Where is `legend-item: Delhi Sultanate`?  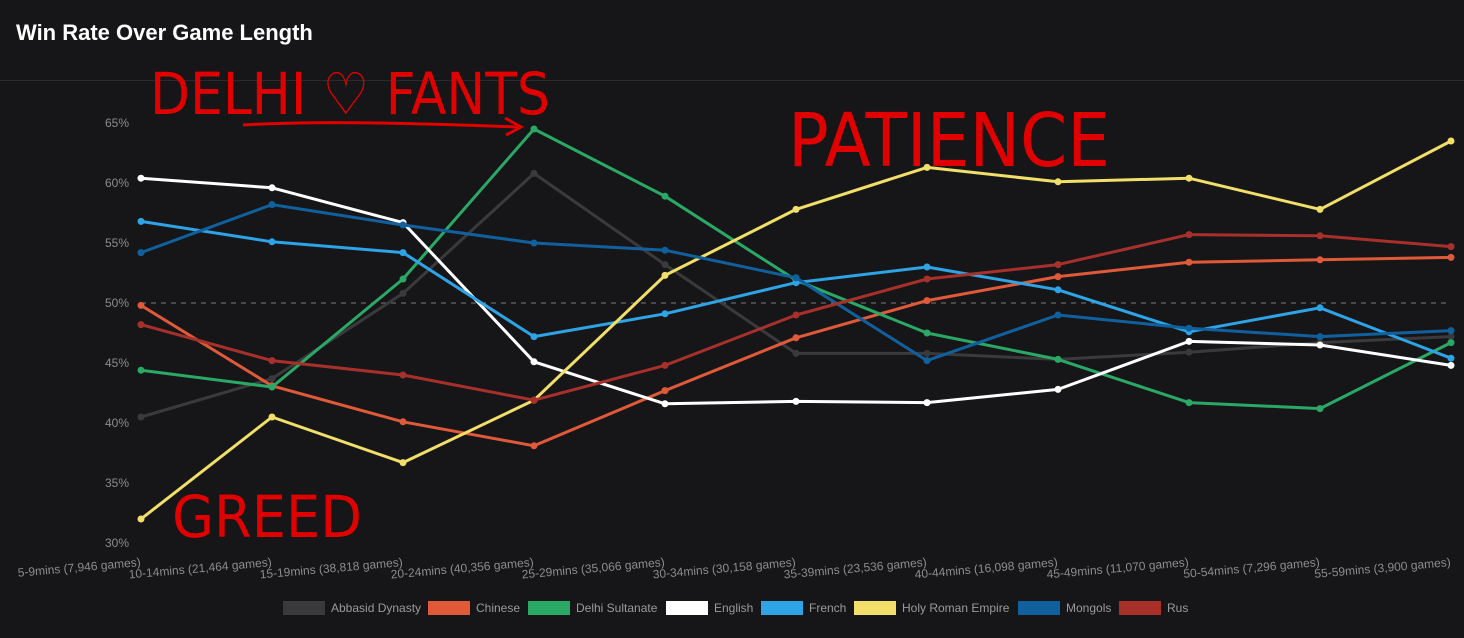
legend-item: Delhi Sultanate is located at coordinates (593, 608).